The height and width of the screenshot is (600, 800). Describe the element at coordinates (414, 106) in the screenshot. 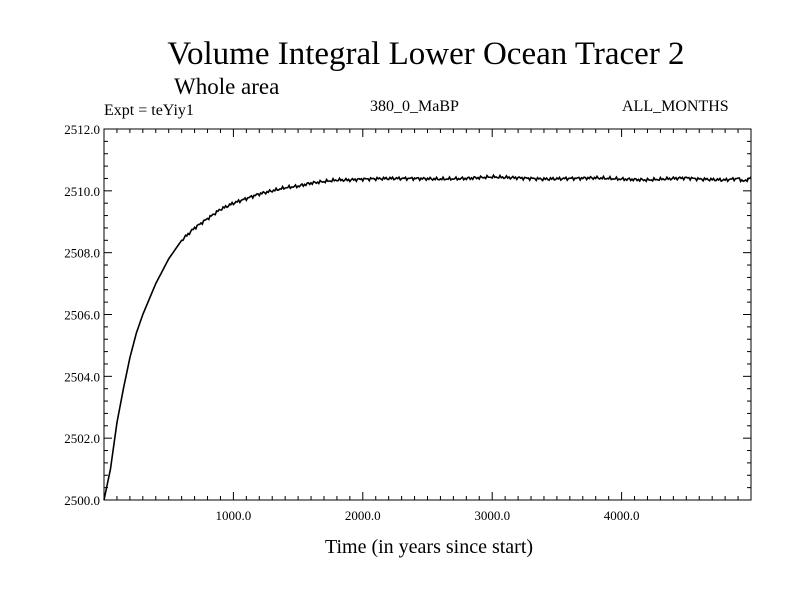

I see `period-label: 380_0_MaBP` at that location.